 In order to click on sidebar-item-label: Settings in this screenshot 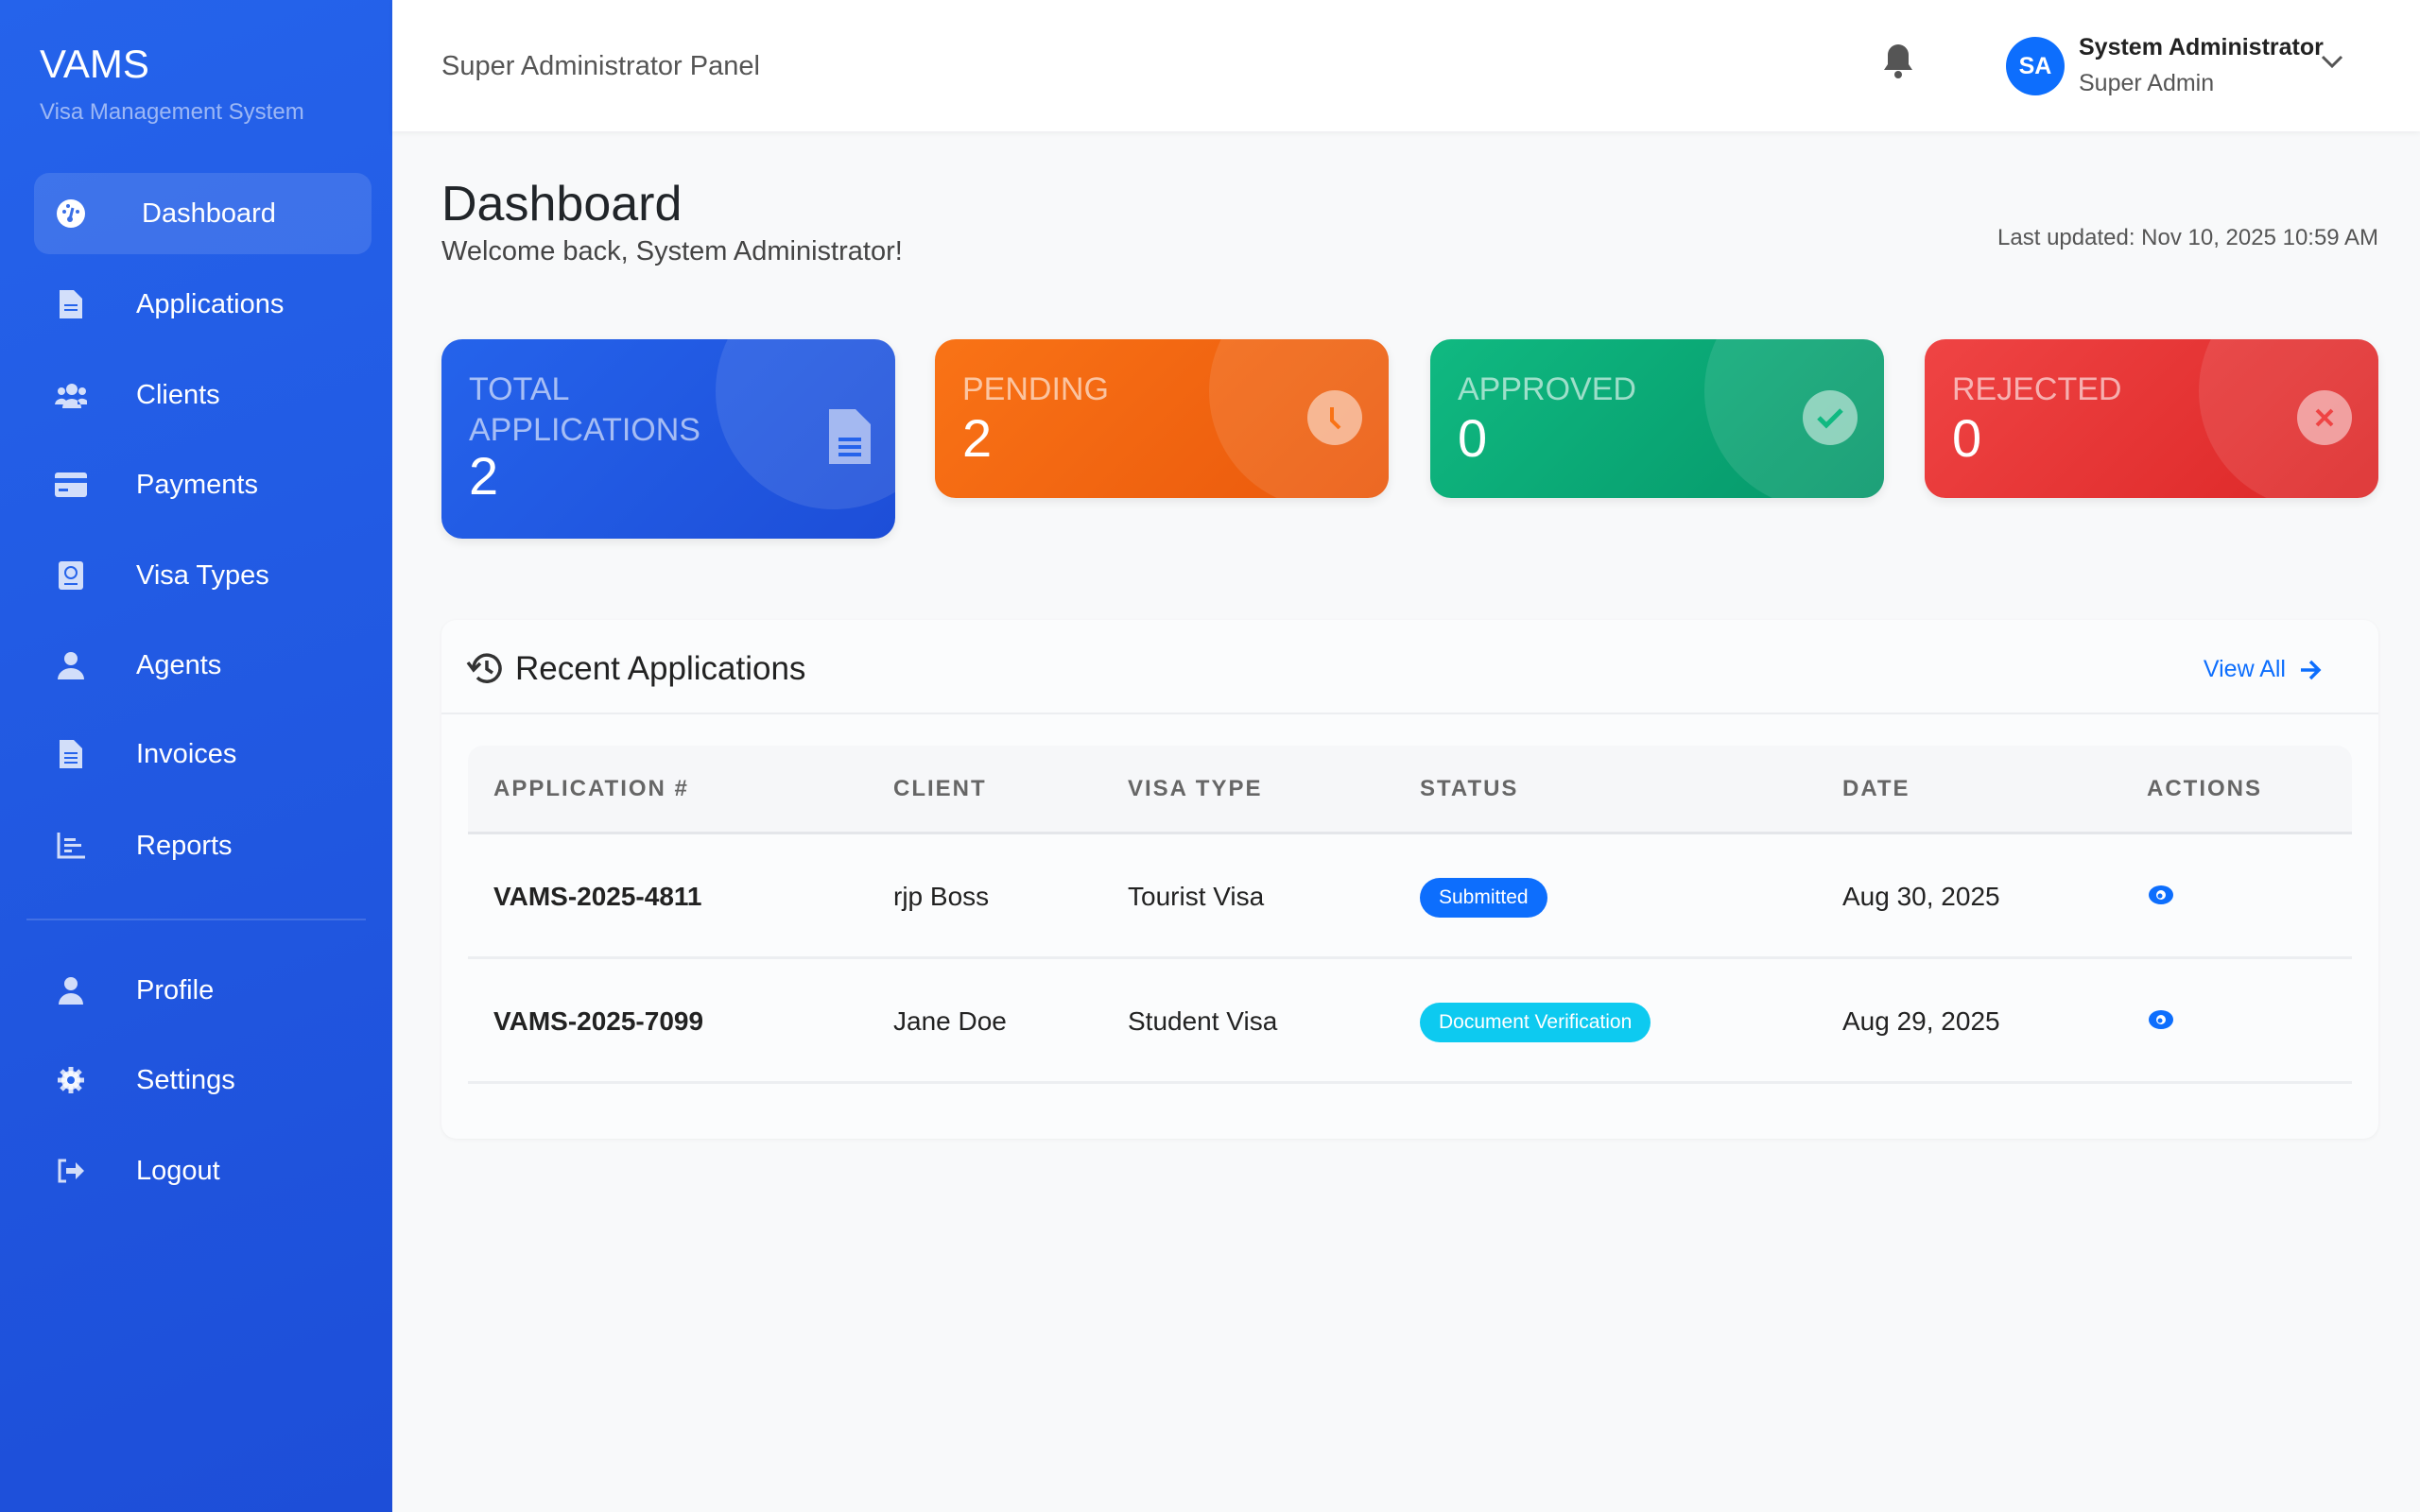, I will do `click(185, 1079)`.